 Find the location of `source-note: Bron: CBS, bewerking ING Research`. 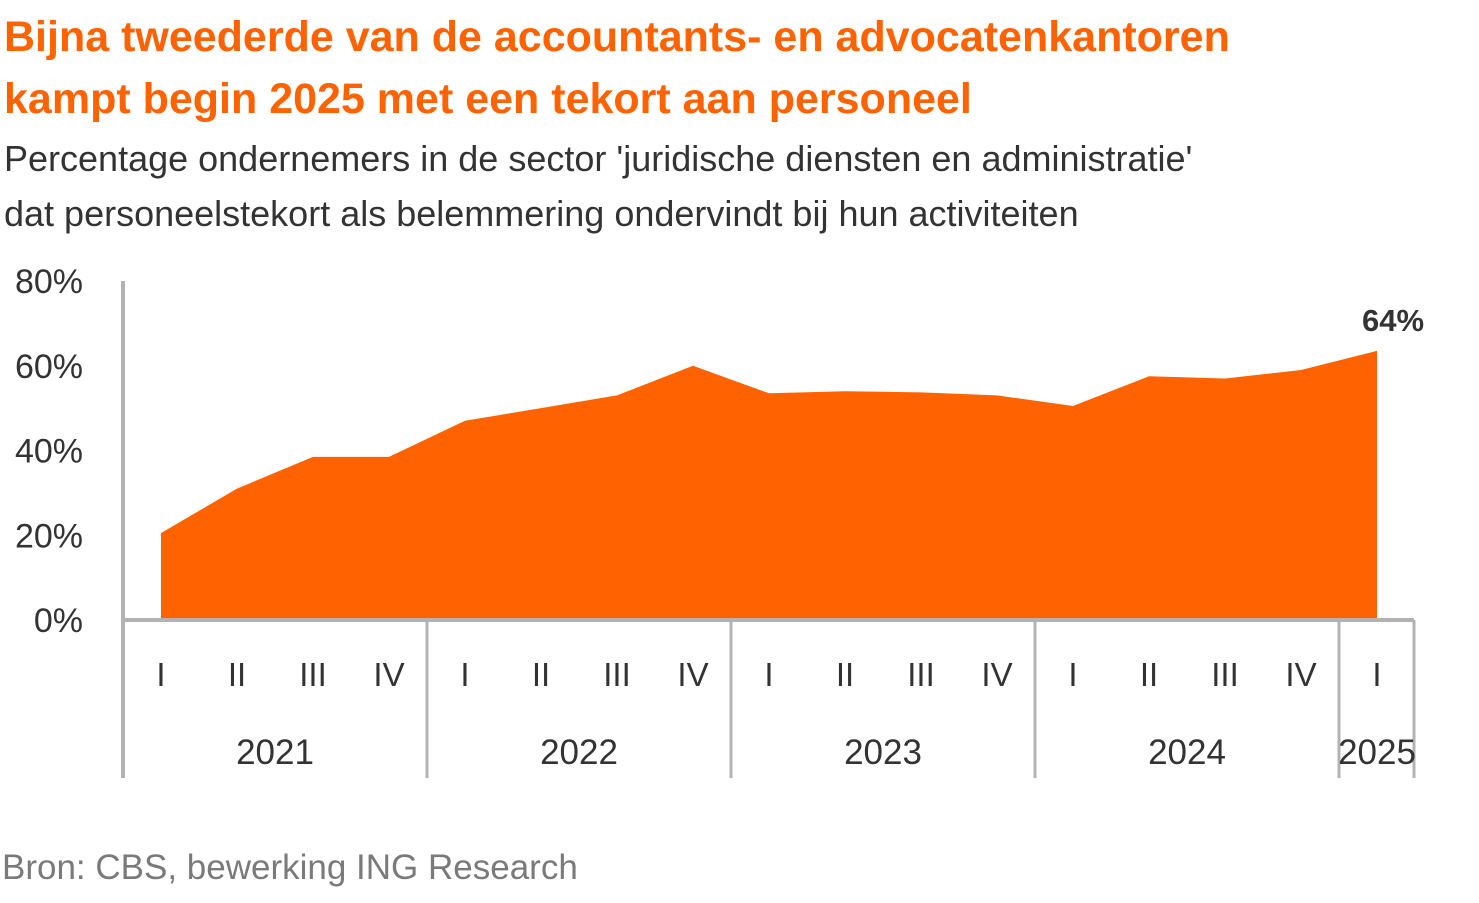

source-note: Bron: CBS, bewerking ING Research is located at coordinates (290, 867).